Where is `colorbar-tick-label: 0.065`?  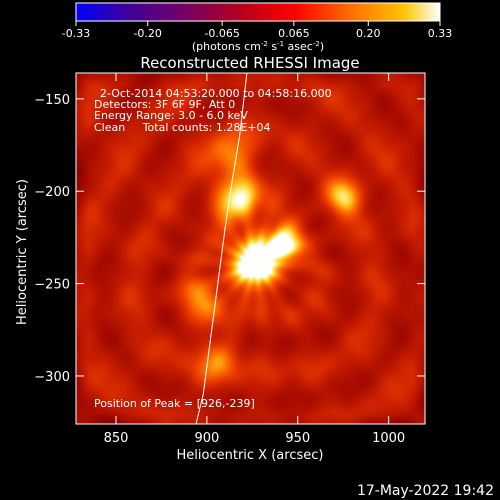
colorbar-tick-label: 0.065 is located at coordinates (294, 33).